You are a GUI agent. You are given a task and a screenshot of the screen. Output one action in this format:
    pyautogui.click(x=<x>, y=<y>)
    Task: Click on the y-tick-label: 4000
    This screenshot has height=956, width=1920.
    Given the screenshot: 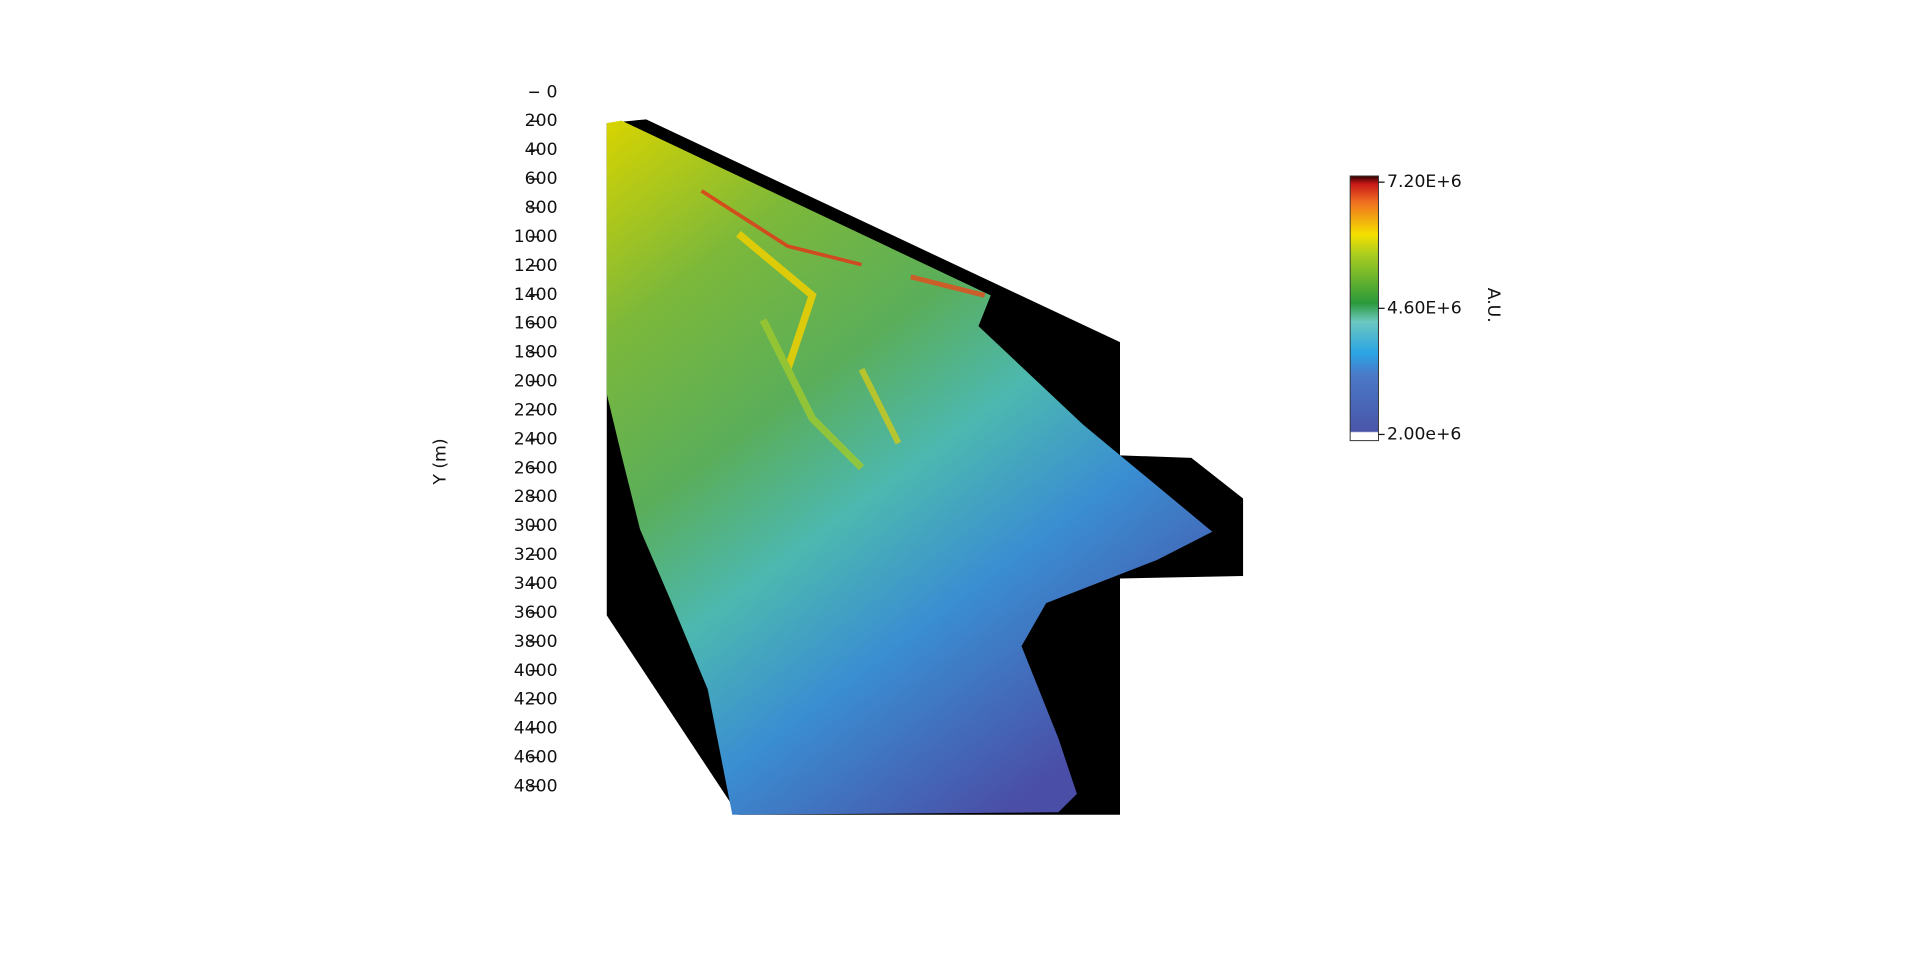 What is the action you would take?
    pyautogui.click(x=536, y=671)
    